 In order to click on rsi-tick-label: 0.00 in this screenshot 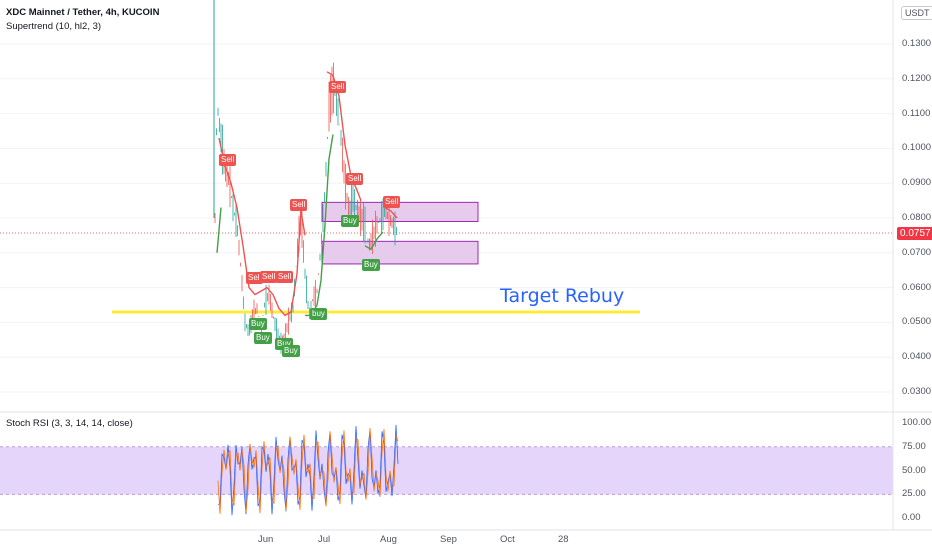, I will do `click(911, 518)`.